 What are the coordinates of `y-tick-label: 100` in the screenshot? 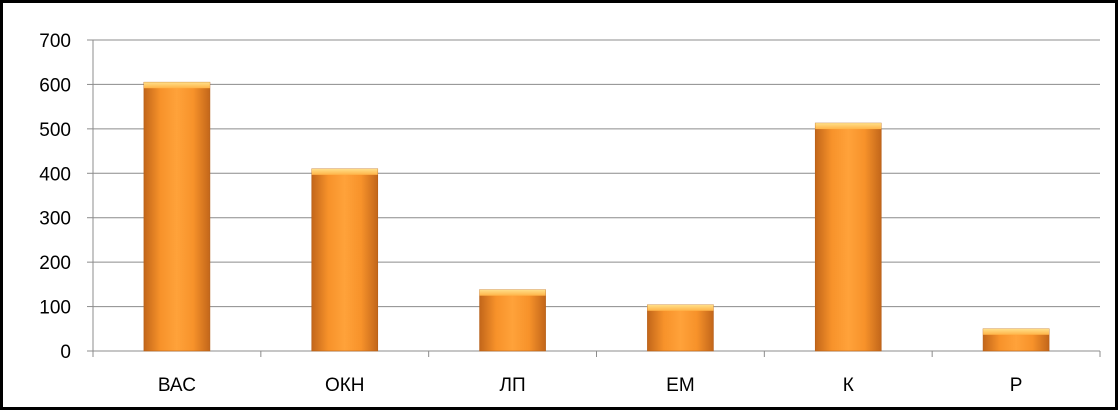 It's located at (55, 308).